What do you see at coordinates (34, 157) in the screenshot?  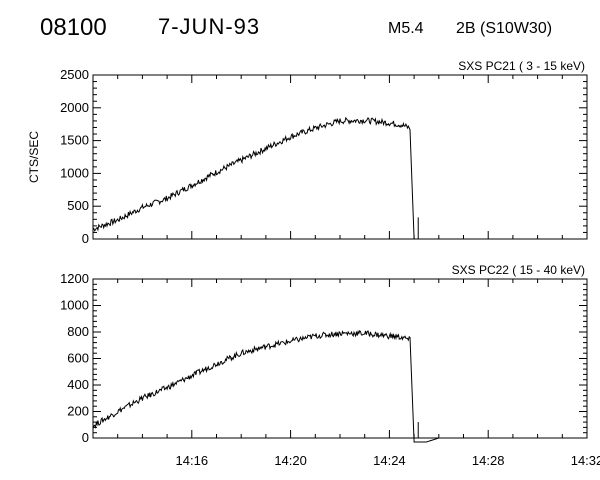 I see `y-axis-label: CTS/SEC` at bounding box center [34, 157].